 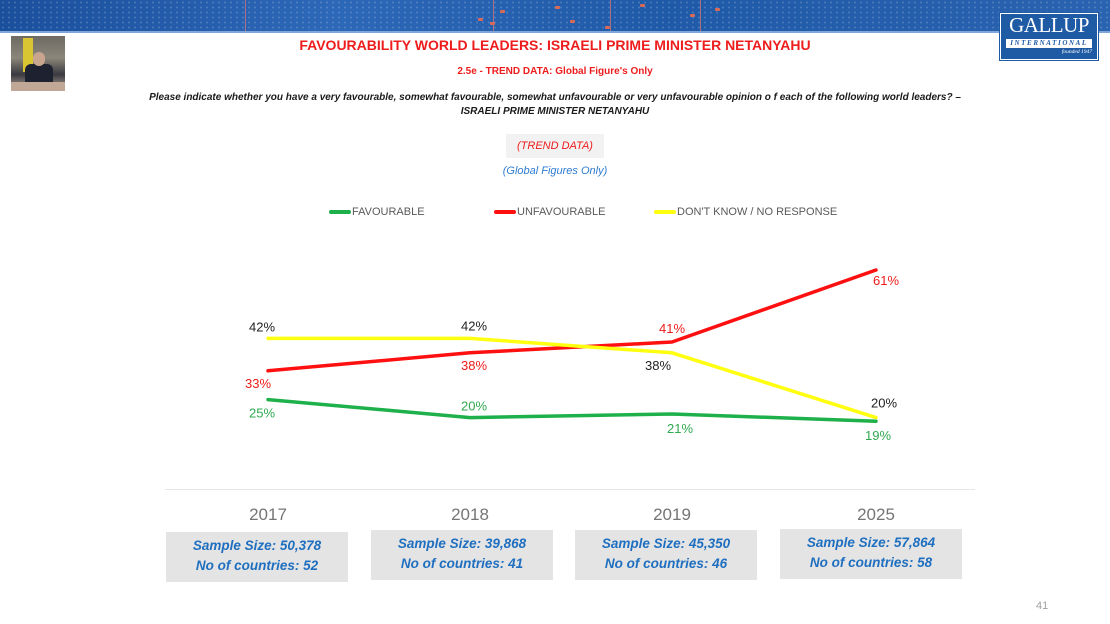 What do you see at coordinates (555, 146) in the screenshot?
I see `trend-data-badge: (TREND DATA)` at bounding box center [555, 146].